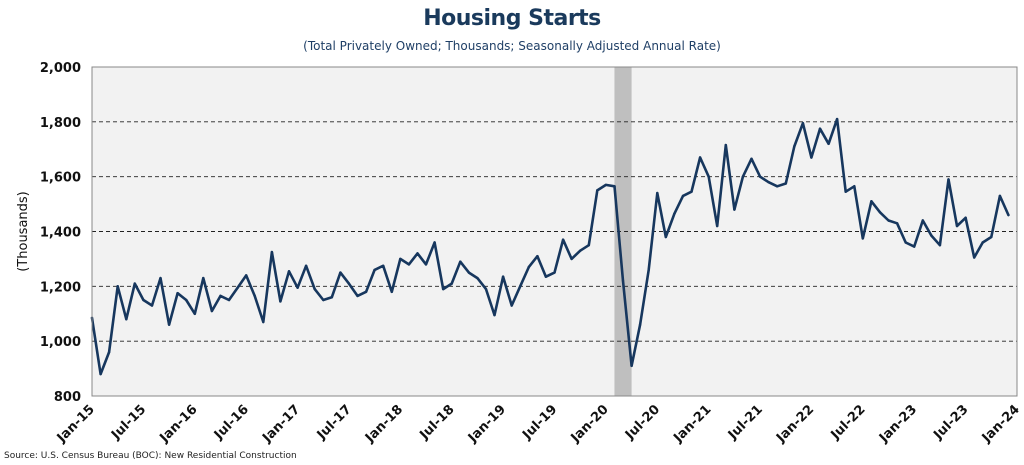  Describe the element at coordinates (60, 233) in the screenshot. I see `y-tick-label: 1,400` at that location.